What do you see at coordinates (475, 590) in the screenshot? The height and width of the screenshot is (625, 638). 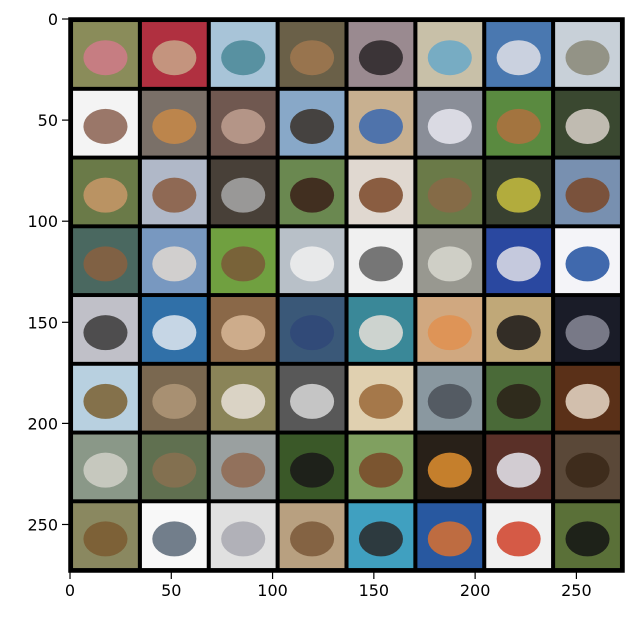 I see `x-tick-label: 200` at bounding box center [475, 590].